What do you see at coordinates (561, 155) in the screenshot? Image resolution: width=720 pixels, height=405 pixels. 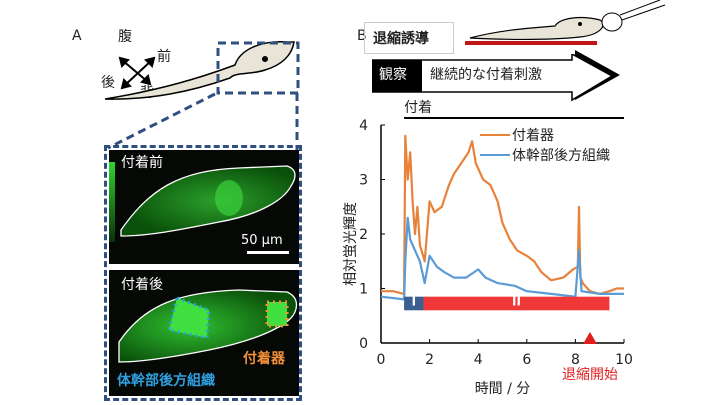 I see `legend-label-1: 体幹部後方組織` at bounding box center [561, 155].